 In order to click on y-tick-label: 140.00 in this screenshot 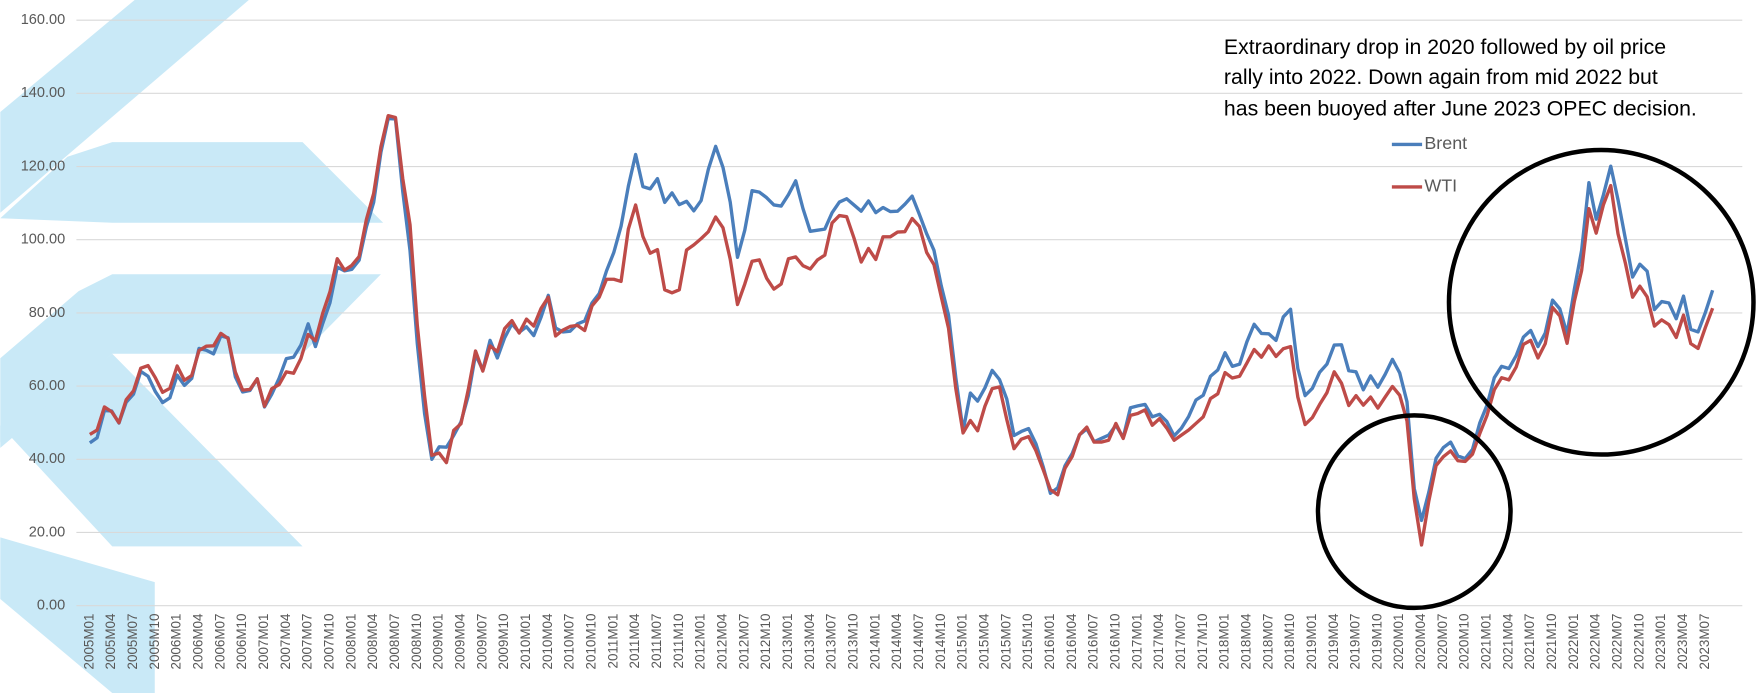, I will do `click(43, 93)`.